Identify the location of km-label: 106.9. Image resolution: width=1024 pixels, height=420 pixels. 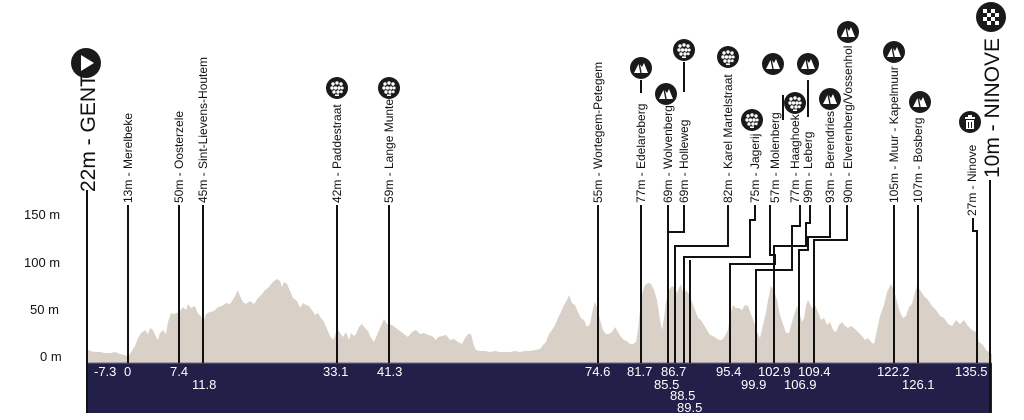
(800, 384).